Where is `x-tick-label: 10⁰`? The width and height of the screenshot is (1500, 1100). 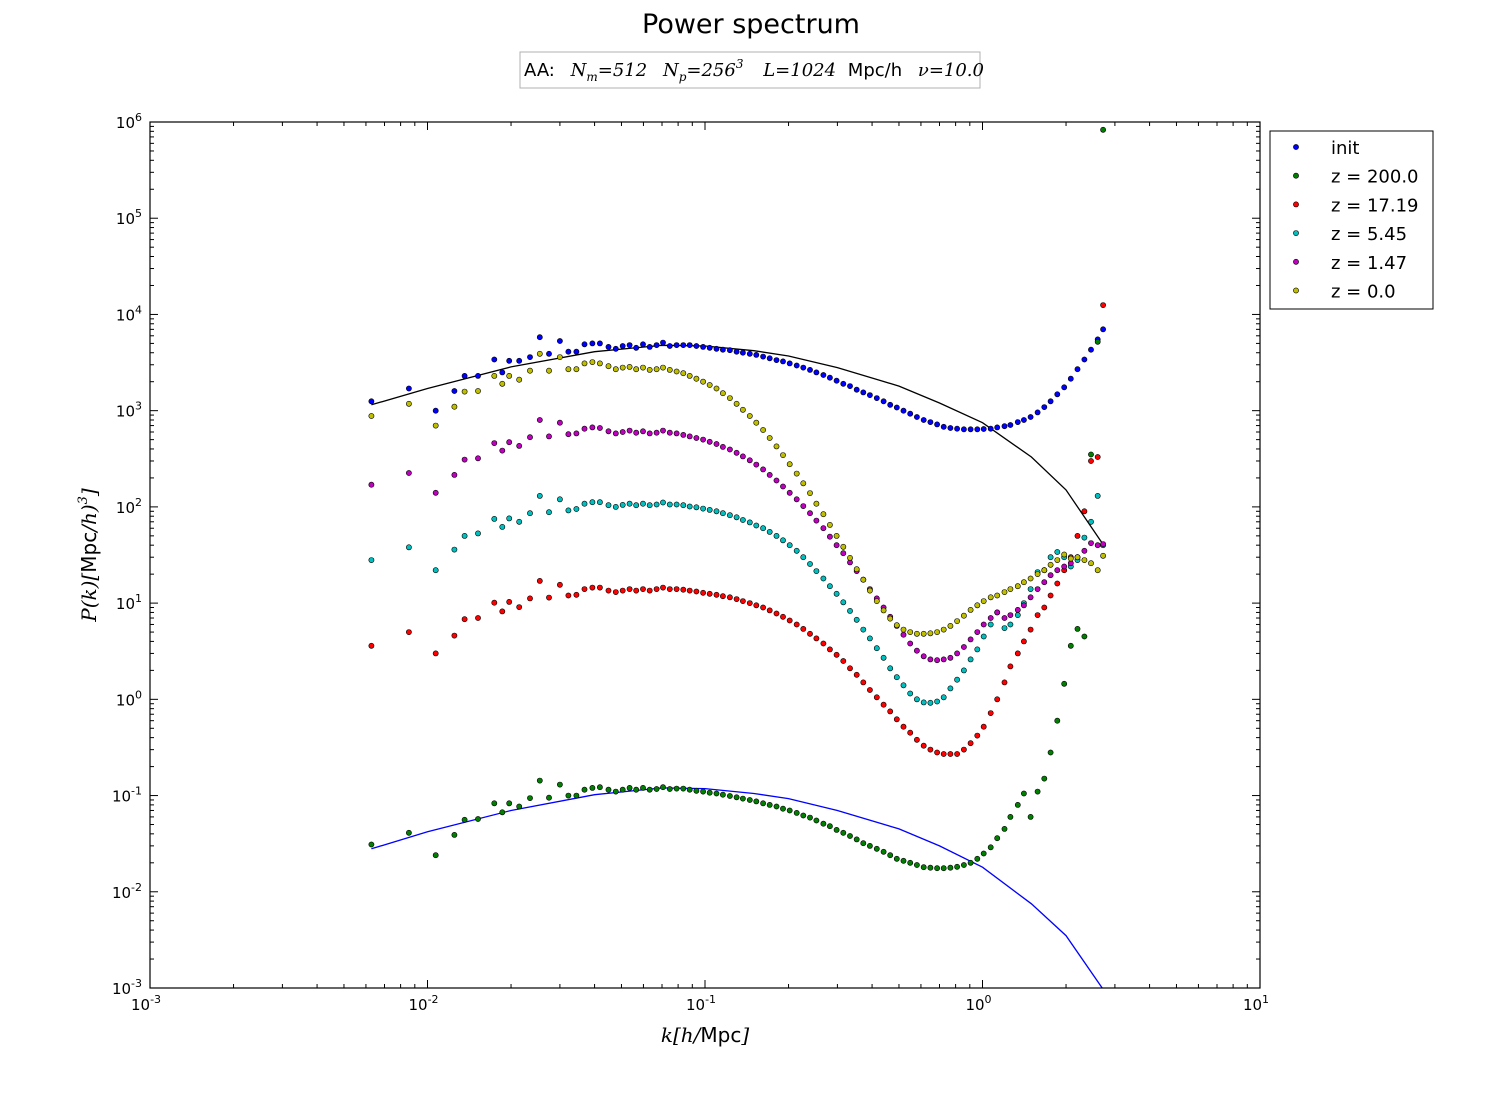
x-tick-label: 10⁰ is located at coordinates (978, 1003).